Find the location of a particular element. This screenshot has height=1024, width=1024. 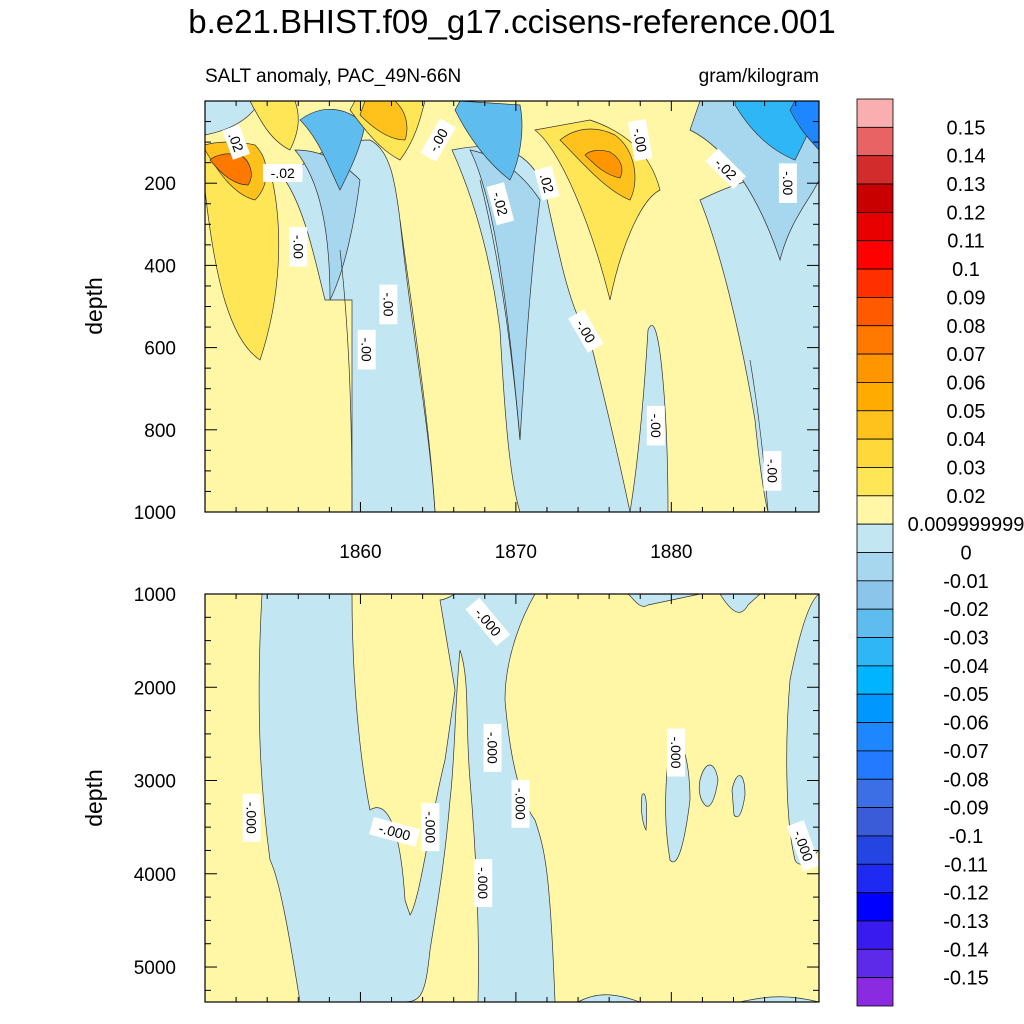

lower-neg-notch-a is located at coordinates (664, 600).